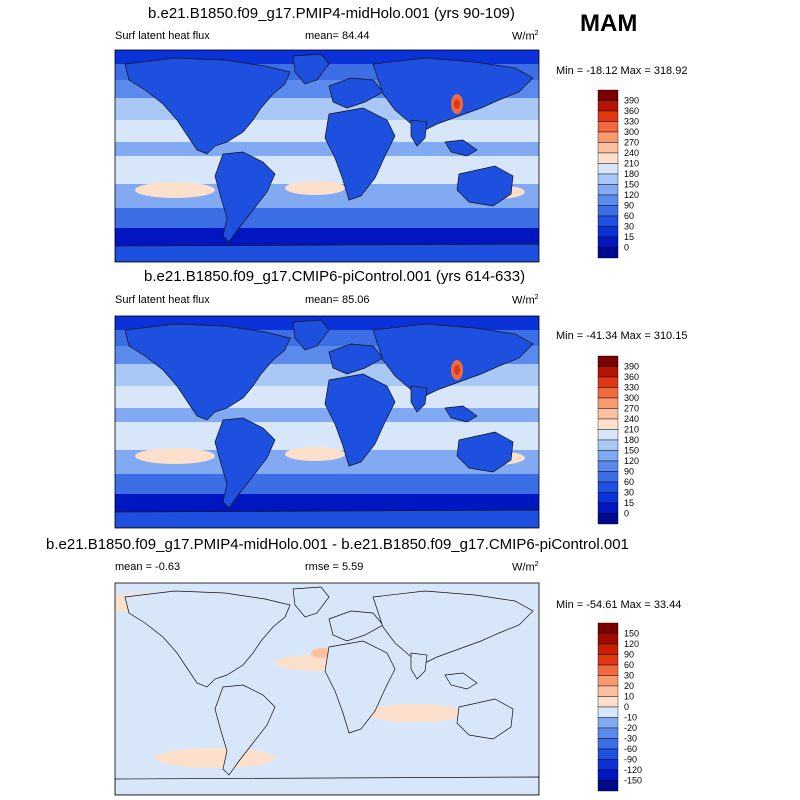 Image resolution: width=800 pixels, height=800 pixels. Describe the element at coordinates (162, 36) in the screenshot. I see `panel-1-variable: Surf latent heat flux` at that location.